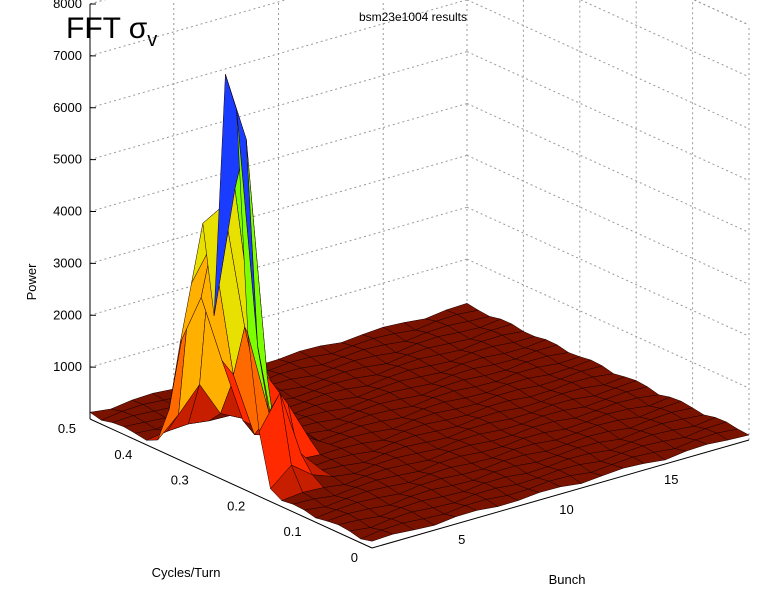  Describe the element at coordinates (67, 366) in the screenshot. I see `z-tick-label: 1000` at that location.